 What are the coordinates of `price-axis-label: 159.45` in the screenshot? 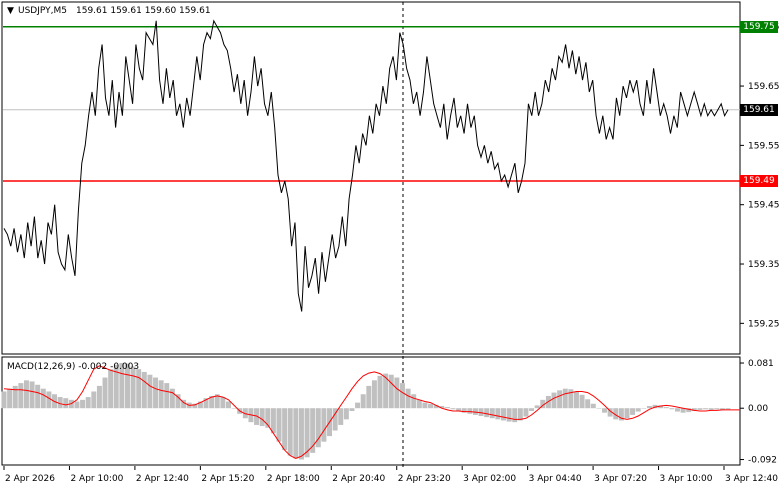 It's located at (764, 206).